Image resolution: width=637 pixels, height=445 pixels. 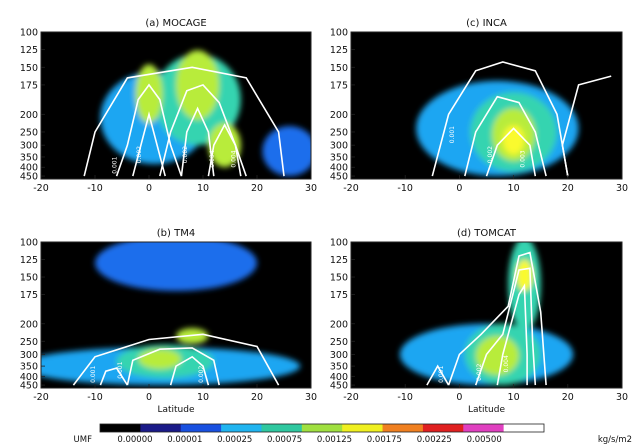 I want to click on colorbar-tick-label: 0.00025, so click(x=234, y=440).